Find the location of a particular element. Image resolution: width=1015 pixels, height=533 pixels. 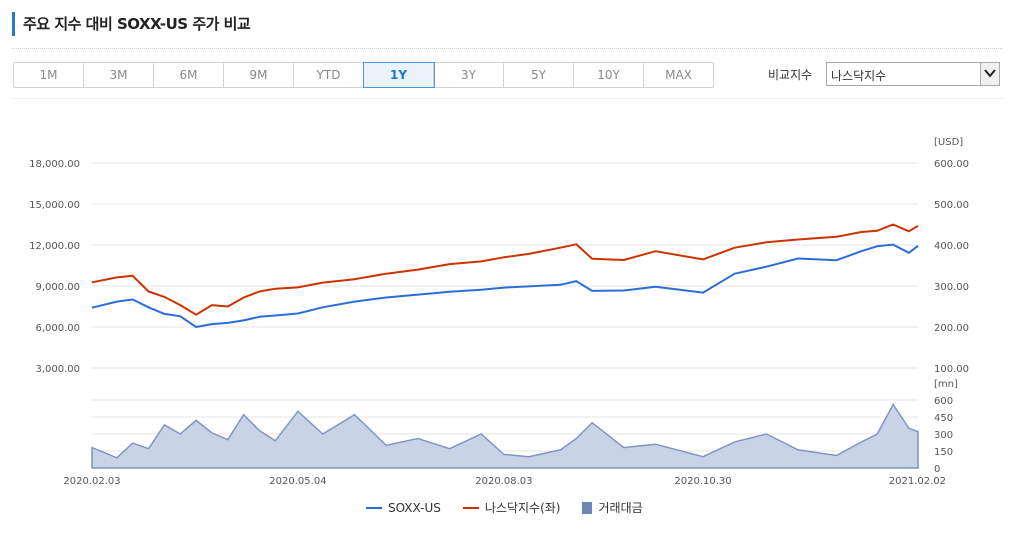

period-tabs: 1M 3M 6M 9M YTD 1Y 3Y 5Y 10Y MAX is located at coordinates (363, 75).